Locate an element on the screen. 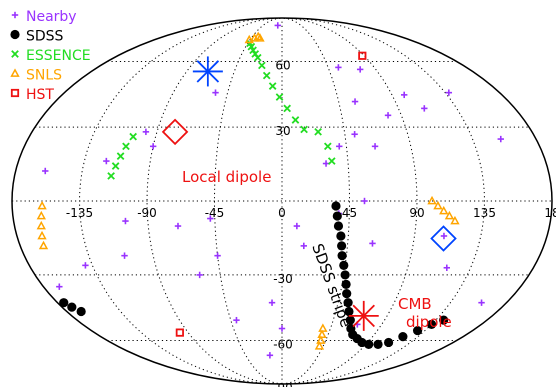 The height and width of the screenshot is (387, 556). lat-tick-label: -60 is located at coordinates (283, 345).